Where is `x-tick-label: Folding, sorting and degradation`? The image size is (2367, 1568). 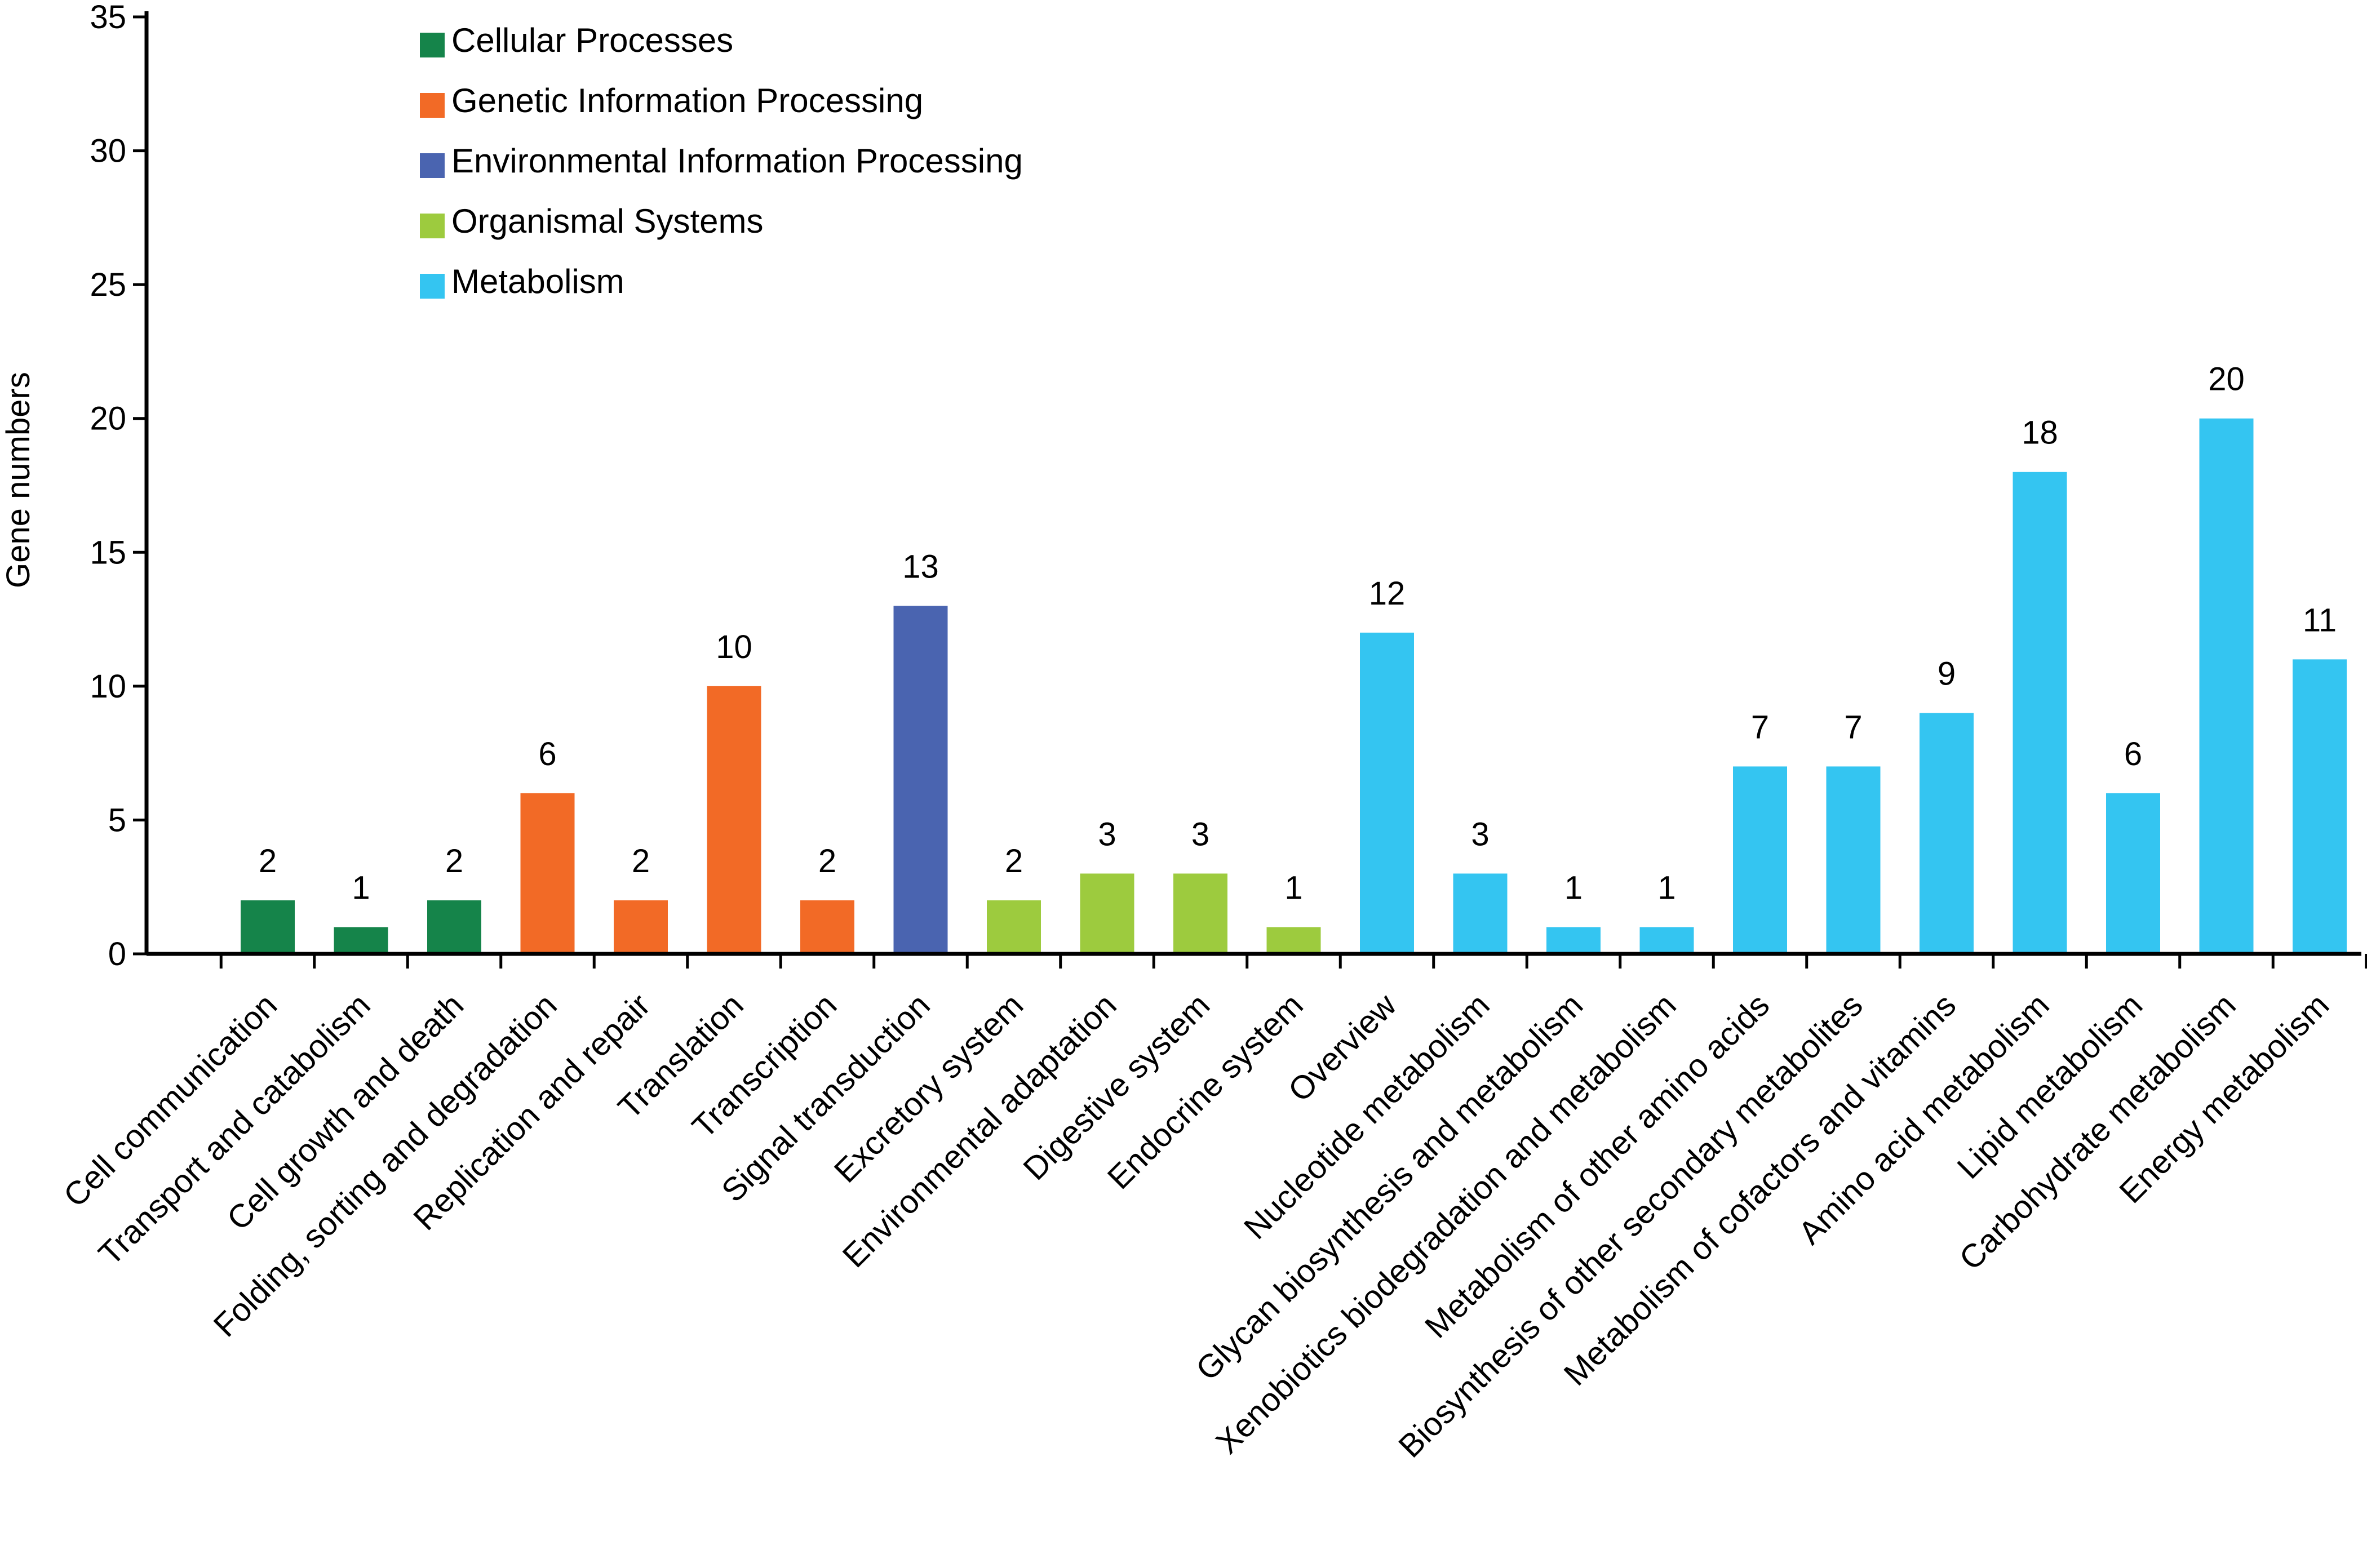
x-tick-label: Folding, sorting and degradation is located at coordinates (385, 1165).